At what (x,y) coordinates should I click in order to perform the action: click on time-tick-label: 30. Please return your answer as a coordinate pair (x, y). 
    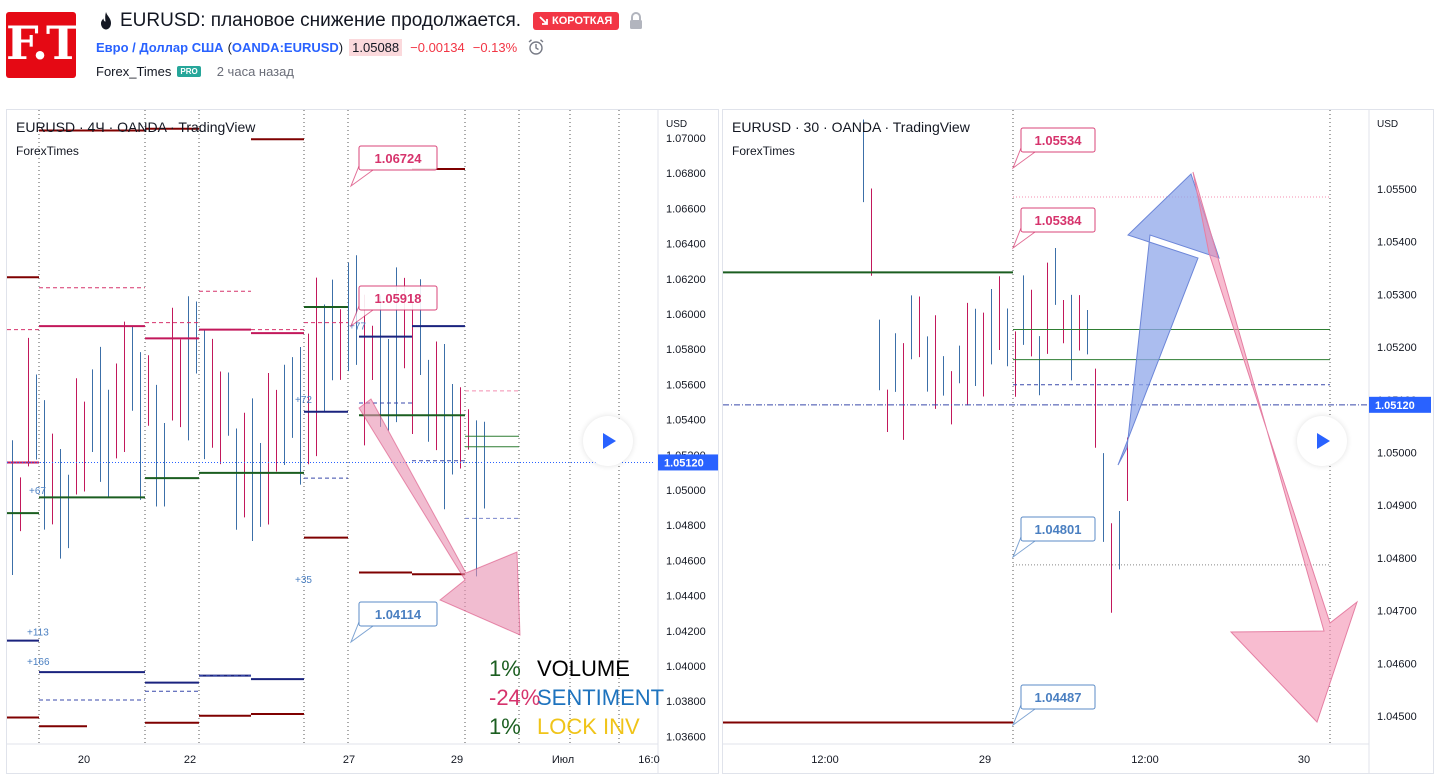
    Looking at the image, I should click on (1304, 760).